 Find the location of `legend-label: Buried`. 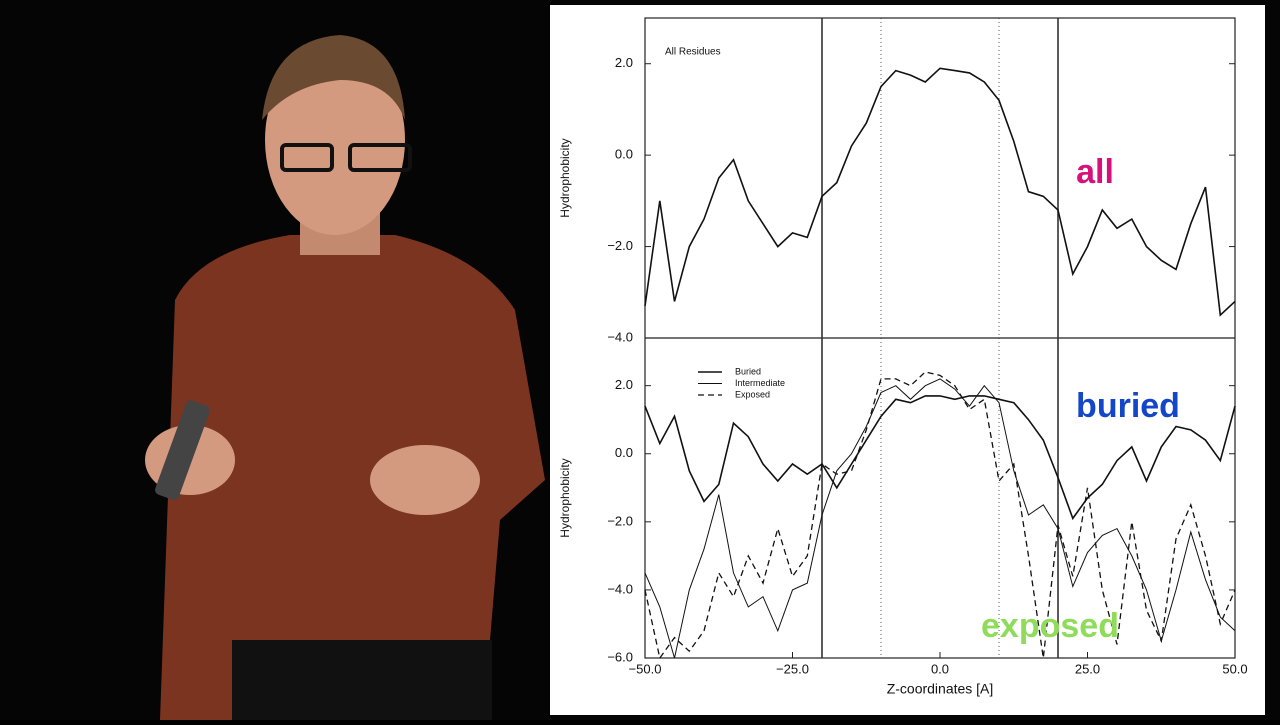

legend-label: Buried is located at coordinates (748, 371).